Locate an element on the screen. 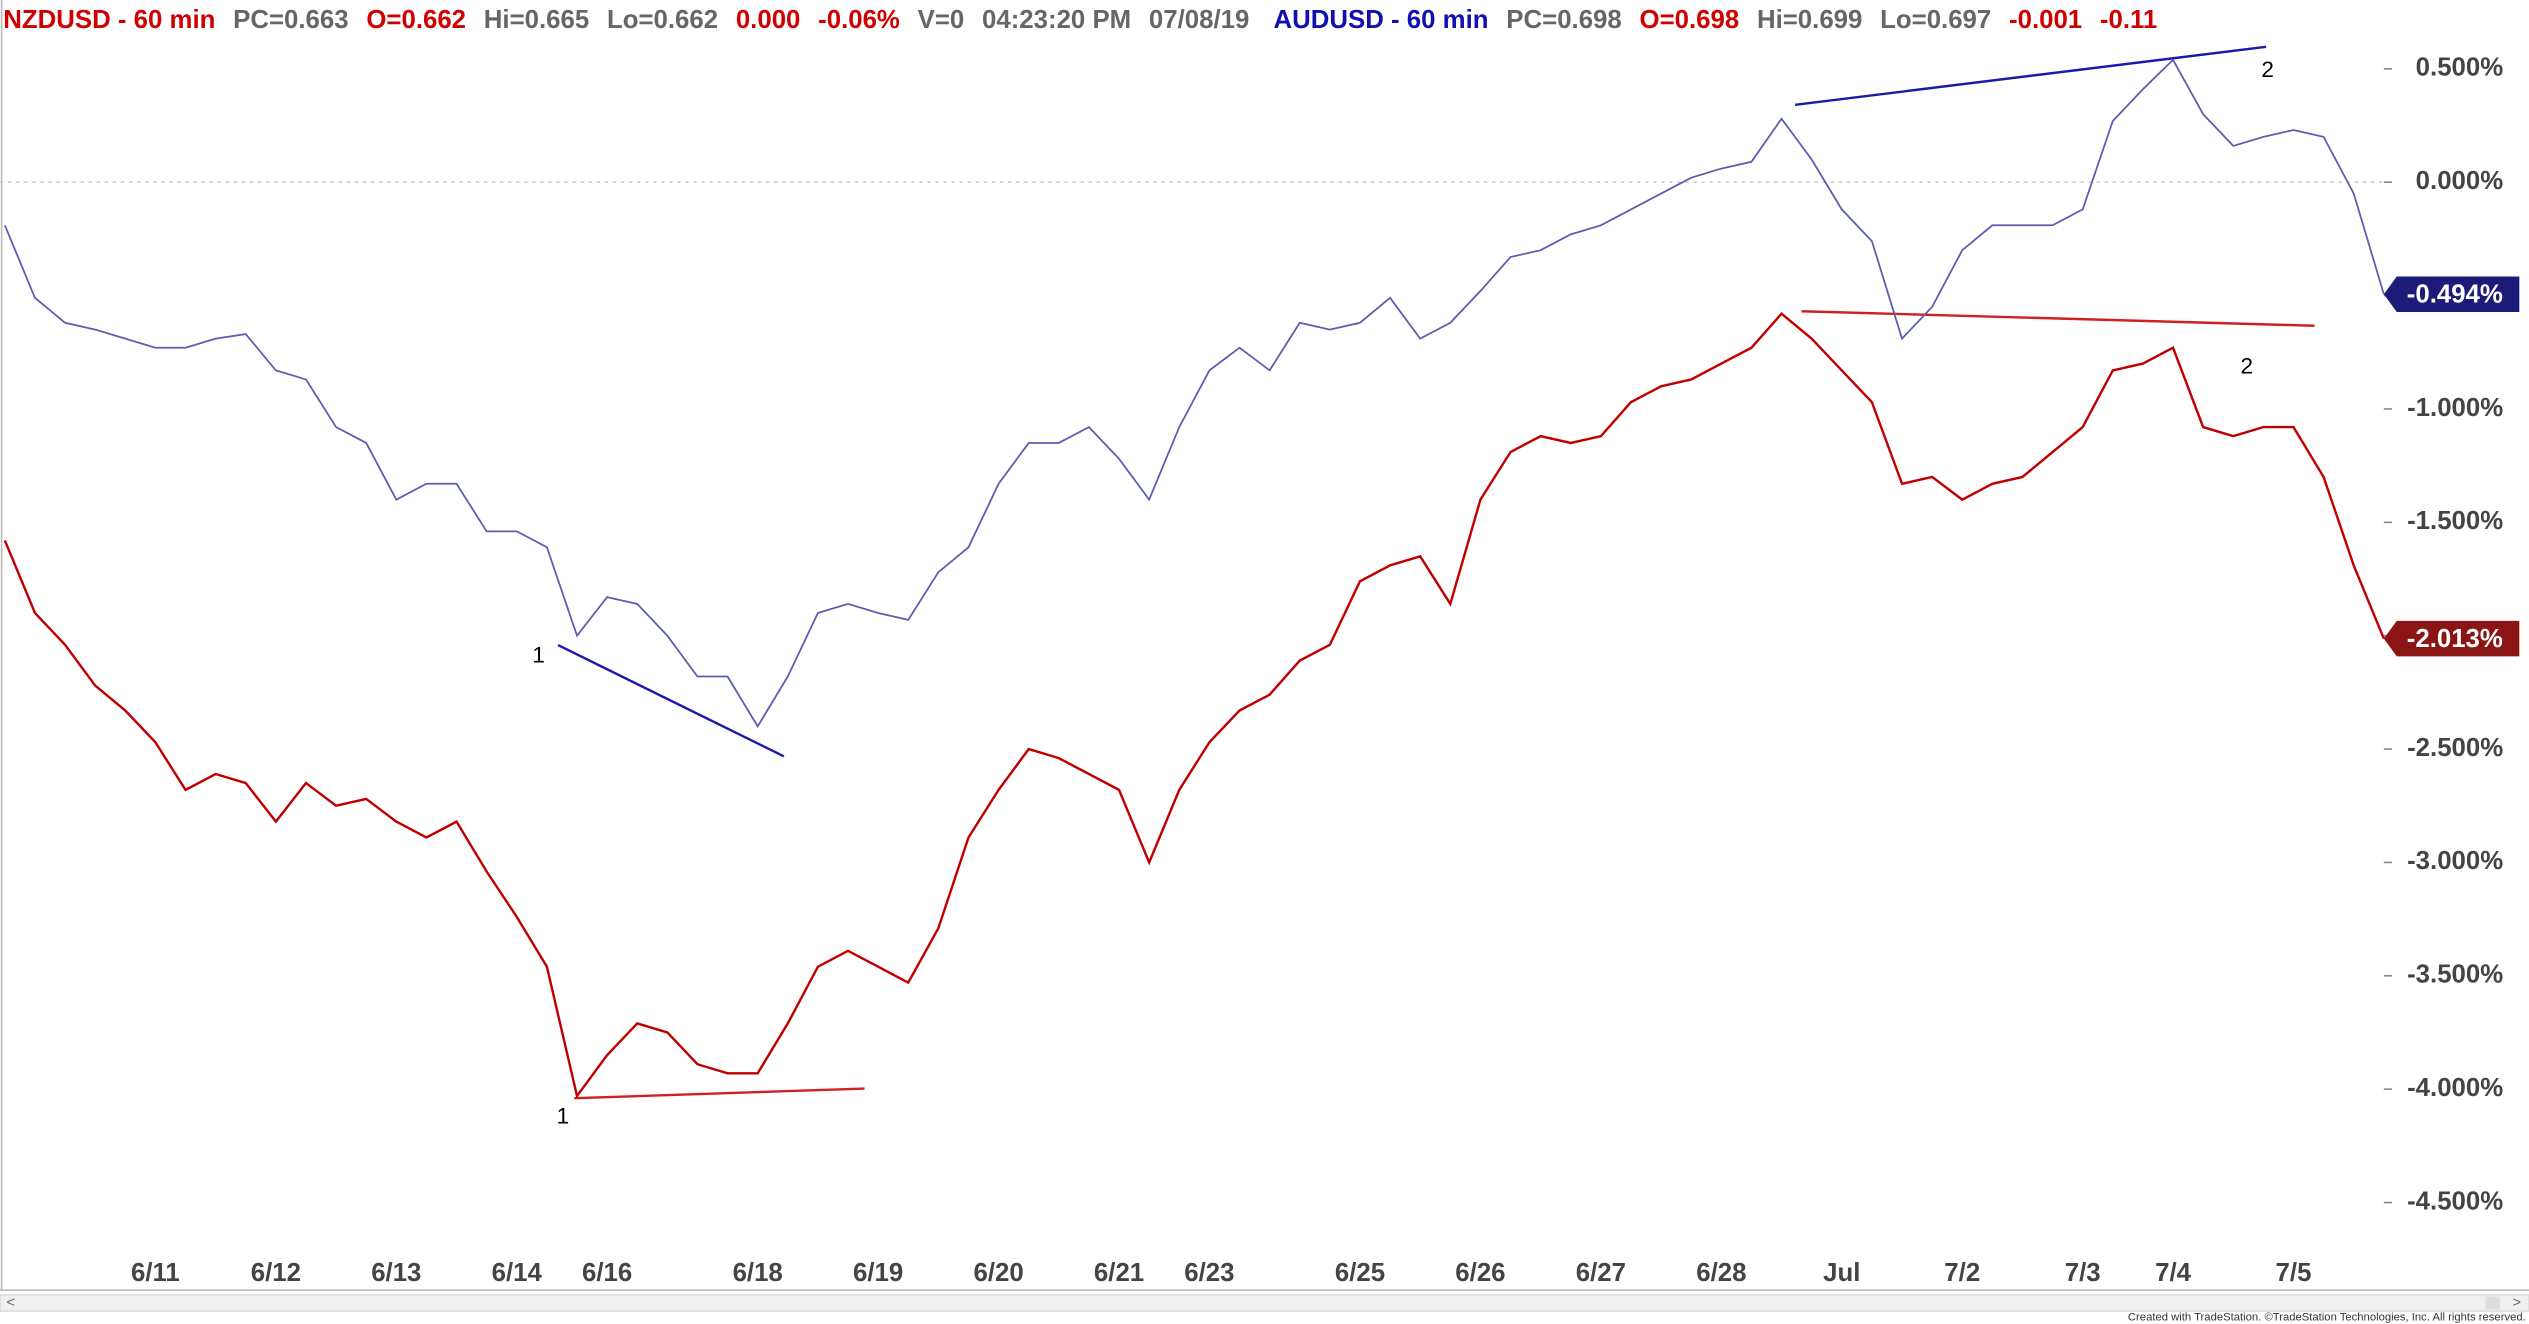 This screenshot has width=2529, height=1324. scroll-left: < is located at coordinates (10, 1303).